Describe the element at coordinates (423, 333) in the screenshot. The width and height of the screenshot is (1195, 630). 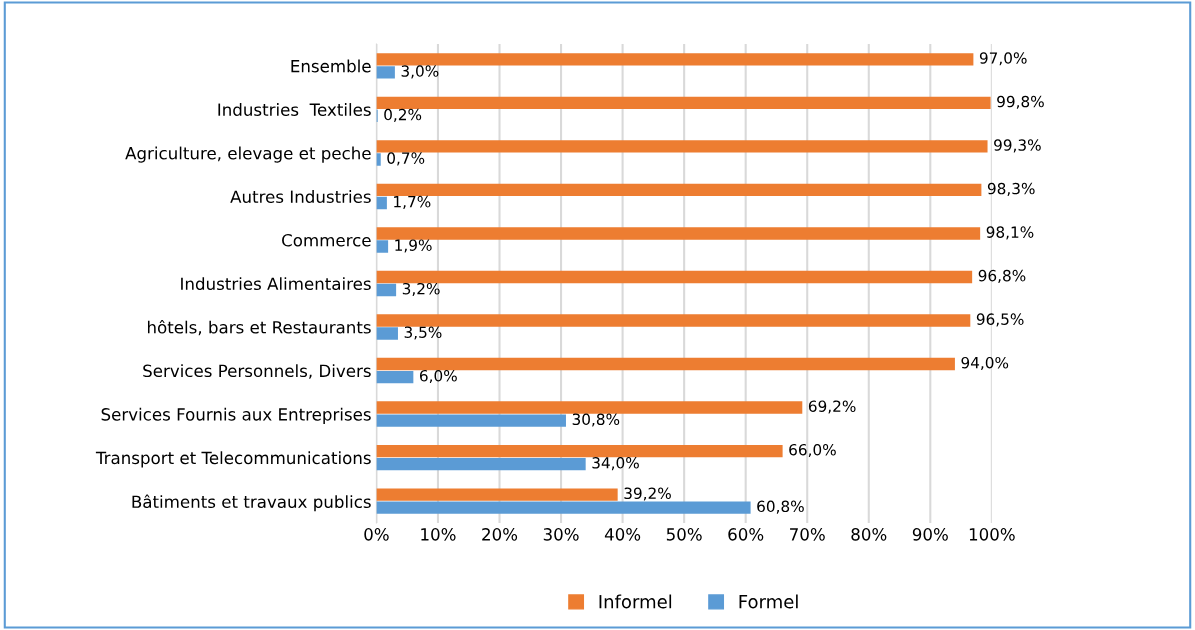
I see `data-label: 3,5%` at that location.